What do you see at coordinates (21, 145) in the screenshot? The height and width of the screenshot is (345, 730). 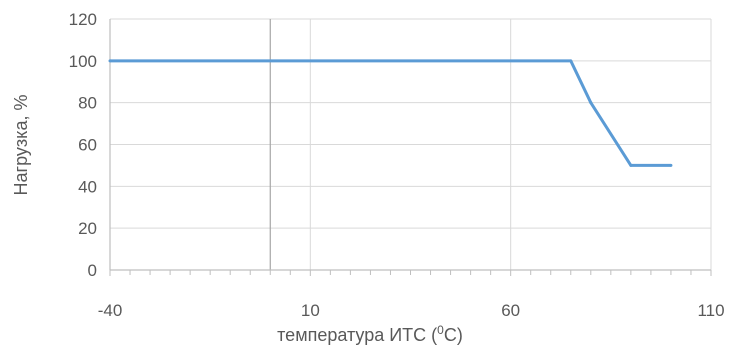 I see `y-axis-title: Нагрузка, %` at bounding box center [21, 145].